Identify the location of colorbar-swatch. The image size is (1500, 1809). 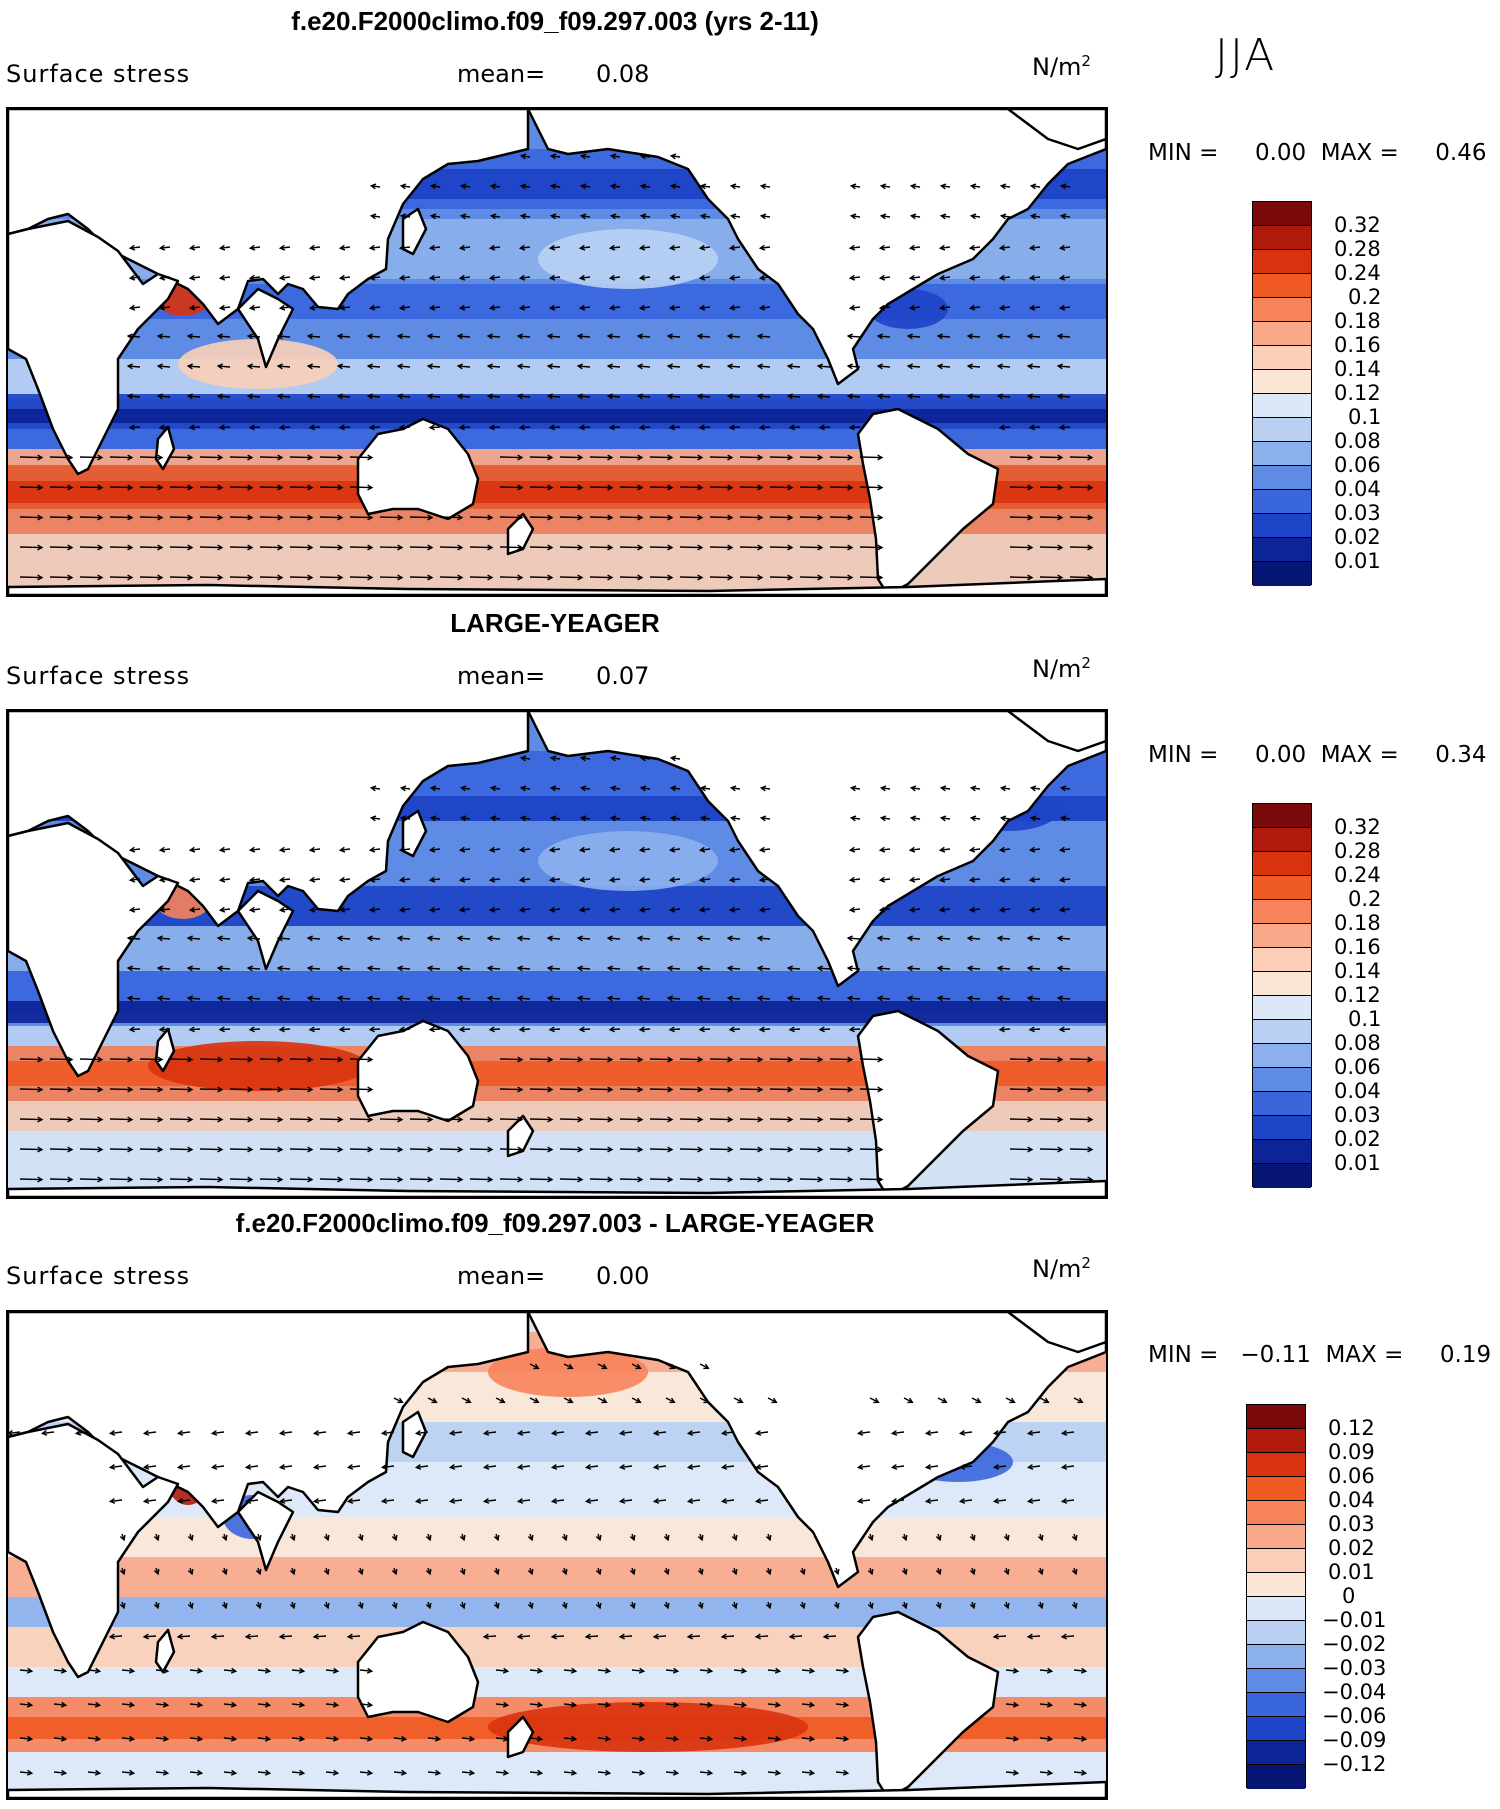
(1282, 1104).